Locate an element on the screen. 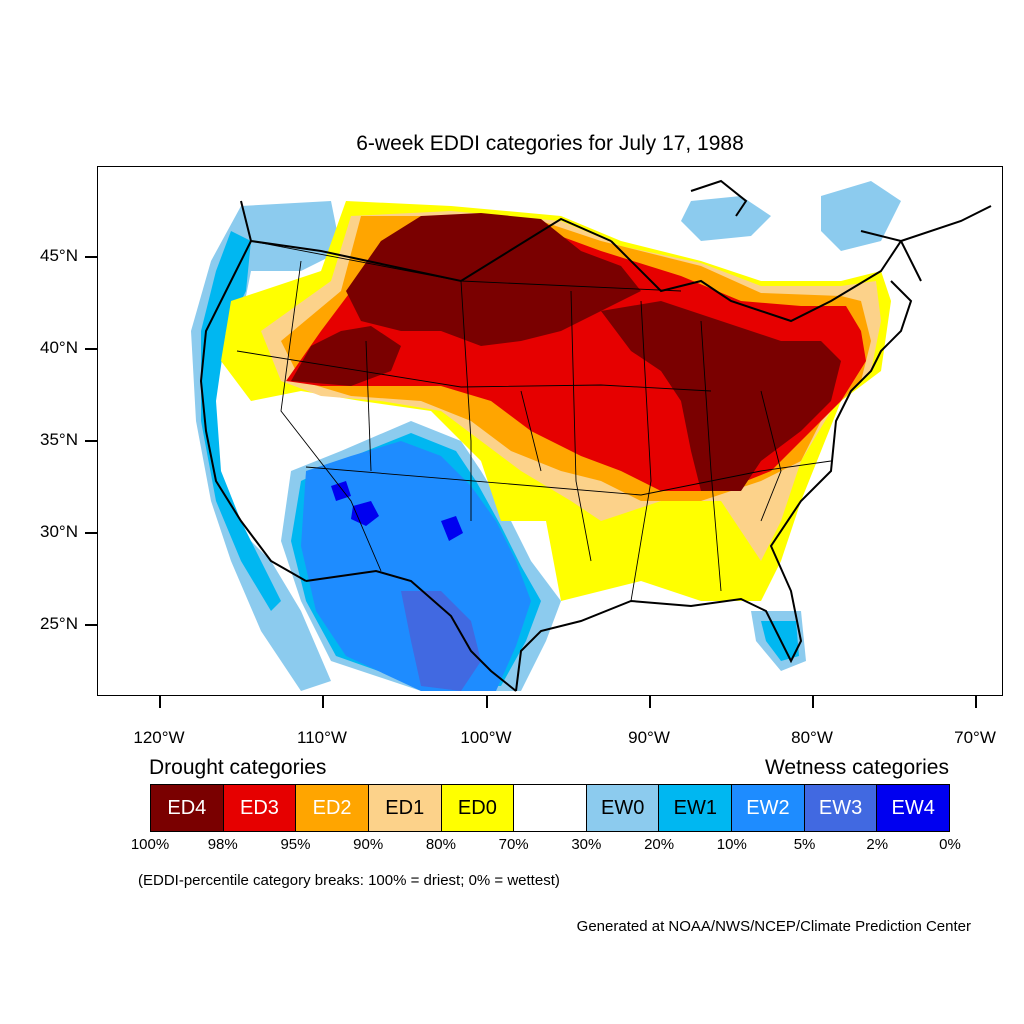 The height and width of the screenshot is (1024, 1024). legend-cell-ew1: EW1 is located at coordinates (696, 808).